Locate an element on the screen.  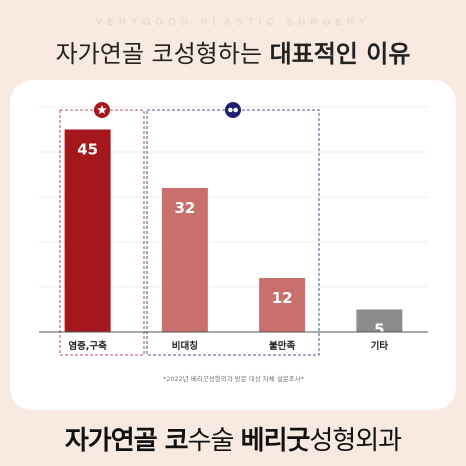
page-title-light: 자가연골 코성형하는 is located at coordinates (162, 54).